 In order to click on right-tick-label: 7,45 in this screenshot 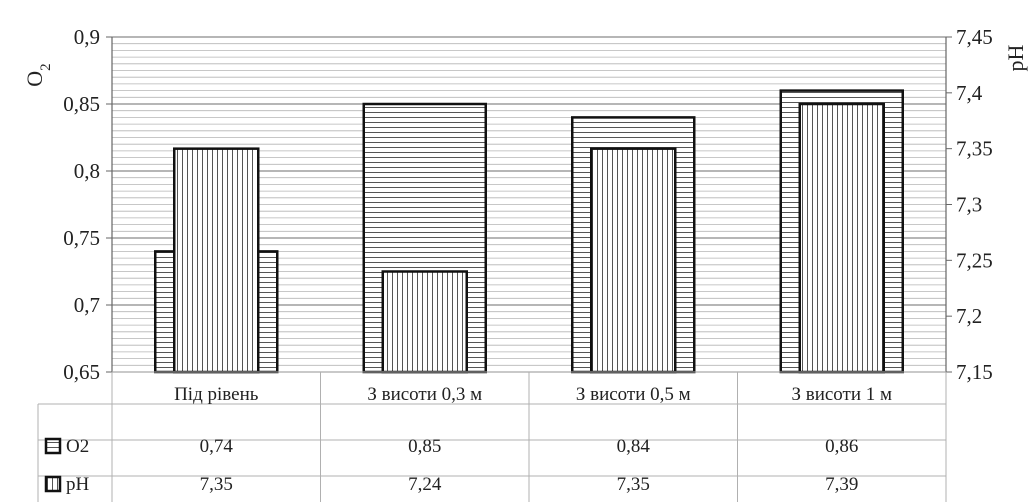, I will do `click(974, 37)`.